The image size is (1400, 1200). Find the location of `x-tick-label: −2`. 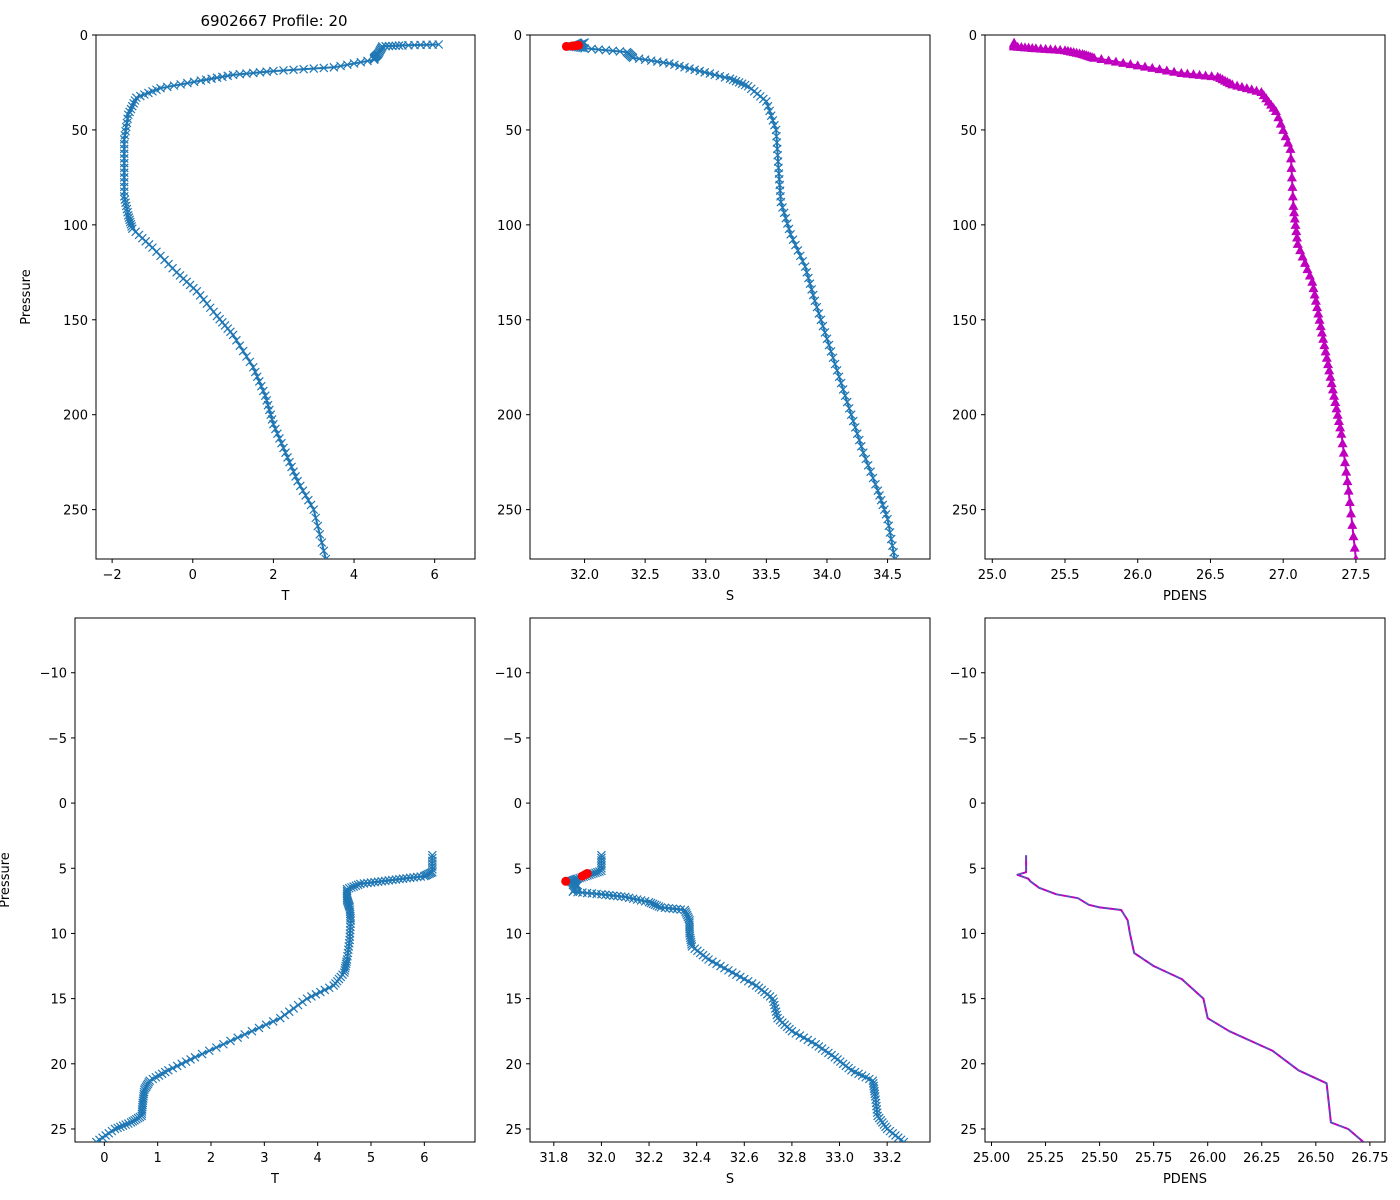

x-tick-label: −2 is located at coordinates (112, 575).